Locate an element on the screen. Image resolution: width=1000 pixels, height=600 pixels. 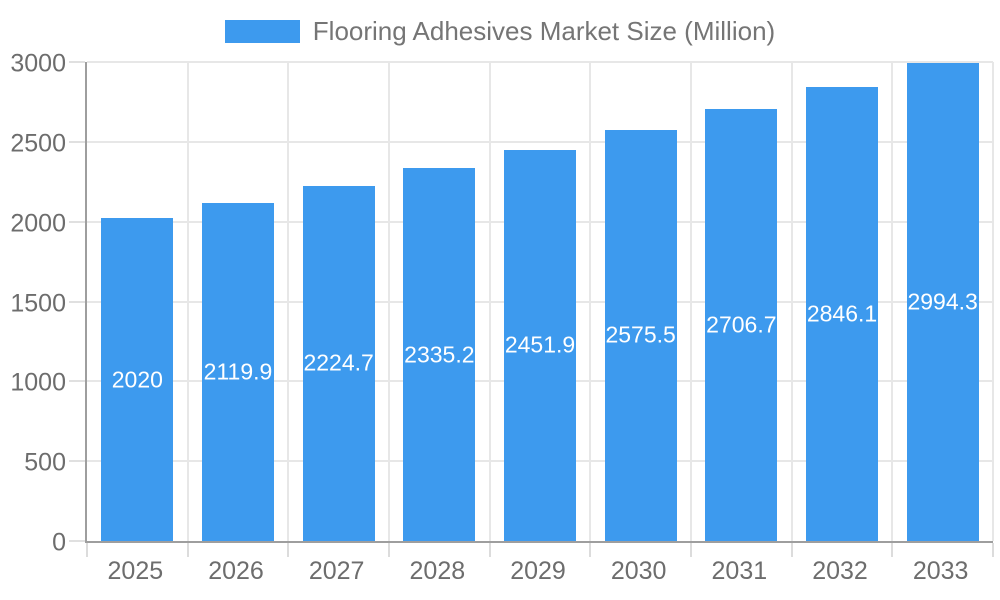
x-tick-label: 2033 is located at coordinates (940, 571).